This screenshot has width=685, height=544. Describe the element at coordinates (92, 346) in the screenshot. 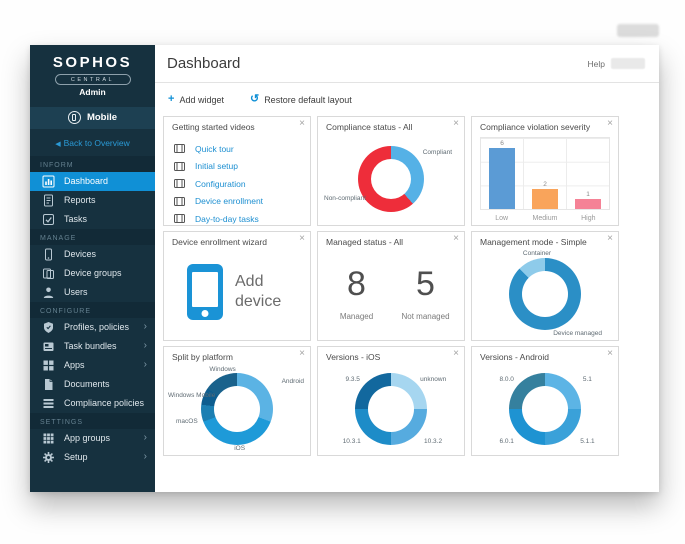

I see `sidebar-item-task-bundles: Task bundles ›` at that location.